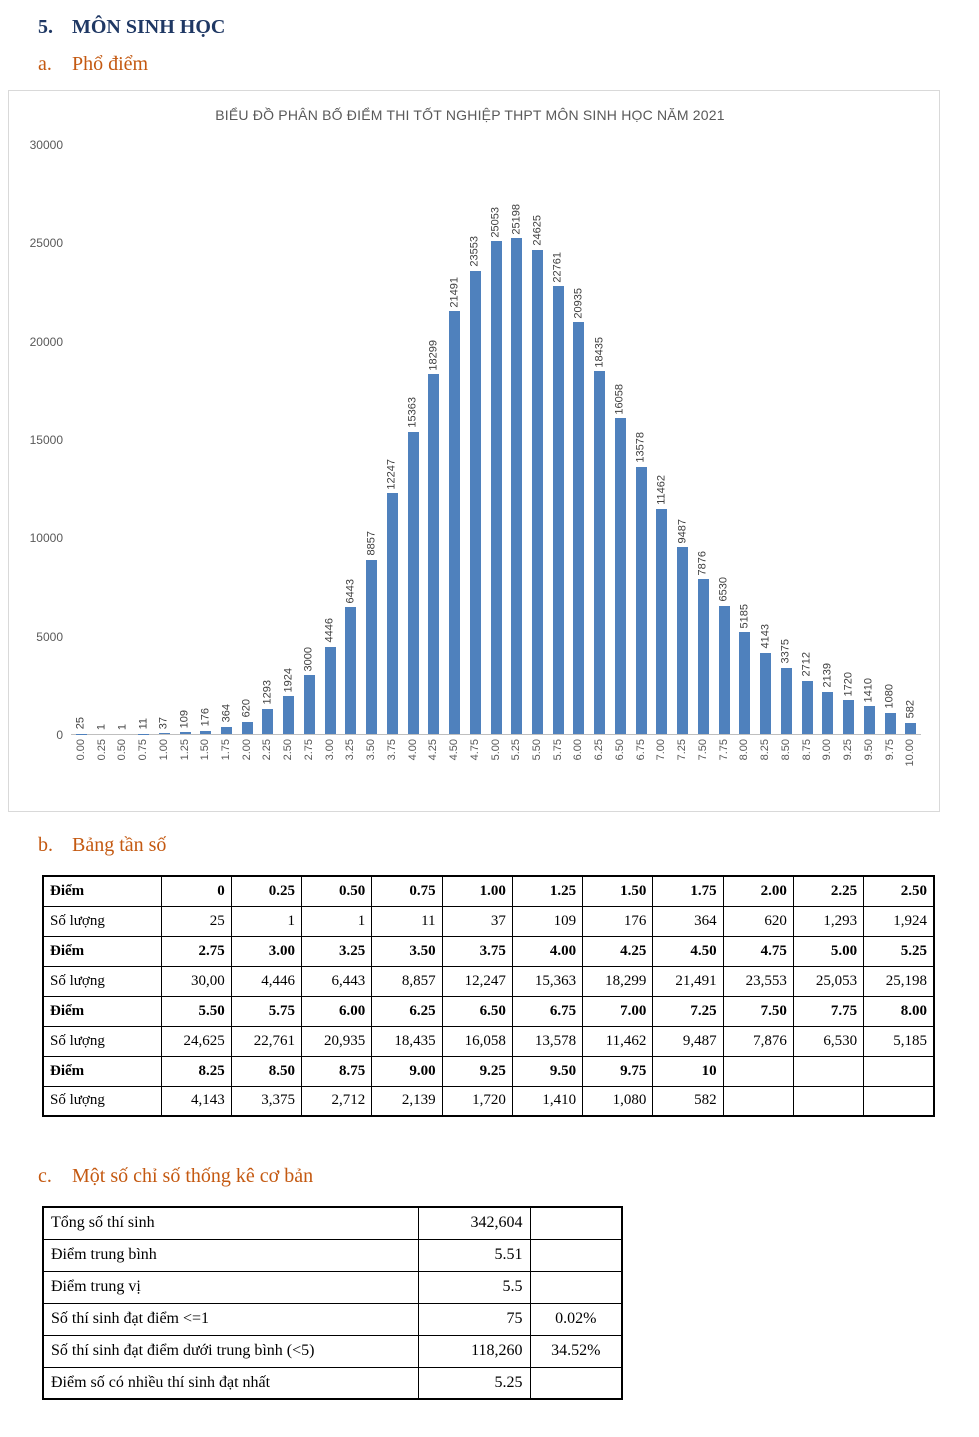 This screenshot has height=1437, width=979. I want to click on bar-value-label: 25053, so click(496, 222).